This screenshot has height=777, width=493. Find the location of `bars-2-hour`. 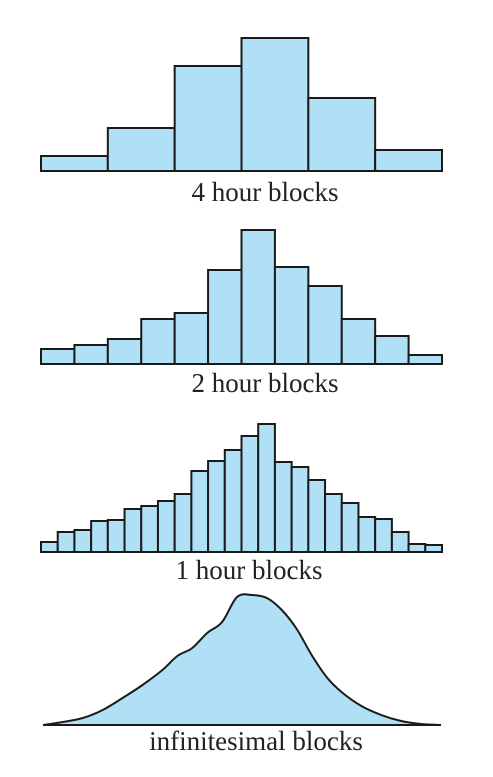

bars-2-hour is located at coordinates (241, 297).